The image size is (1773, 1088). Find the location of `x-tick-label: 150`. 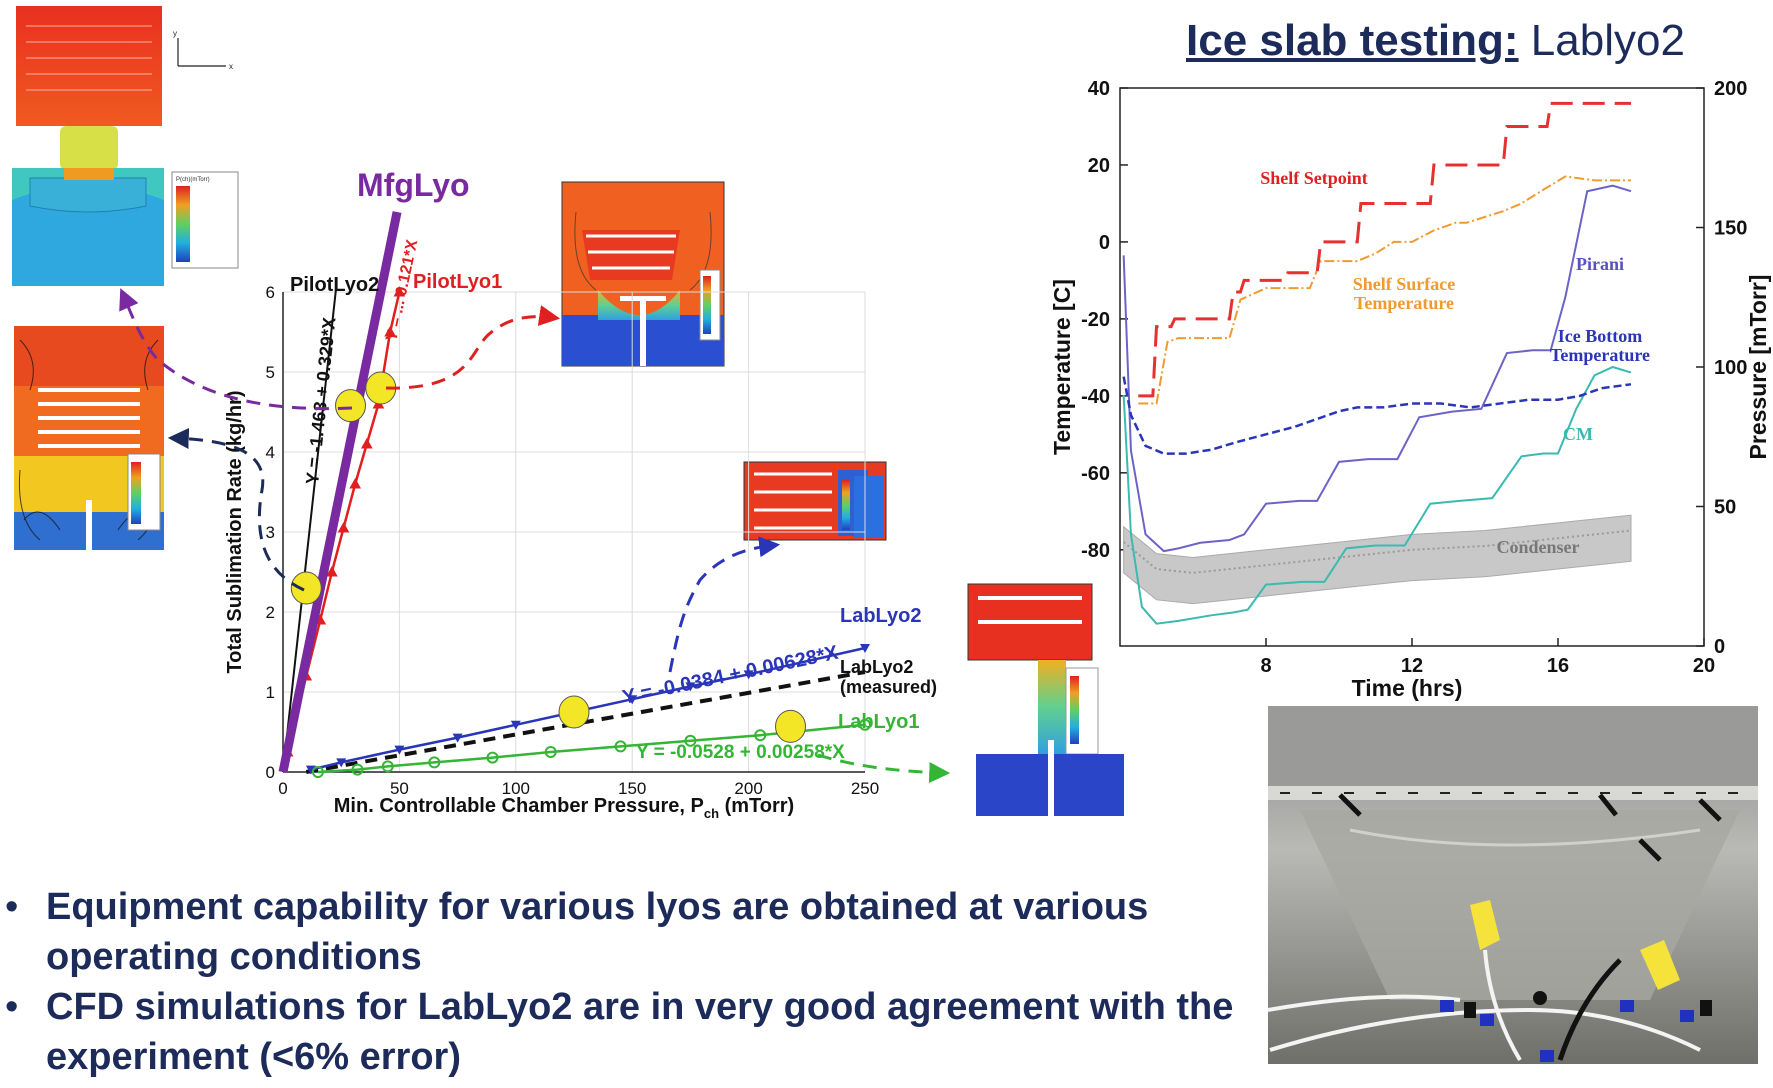

x-tick-label: 150 is located at coordinates (632, 788).